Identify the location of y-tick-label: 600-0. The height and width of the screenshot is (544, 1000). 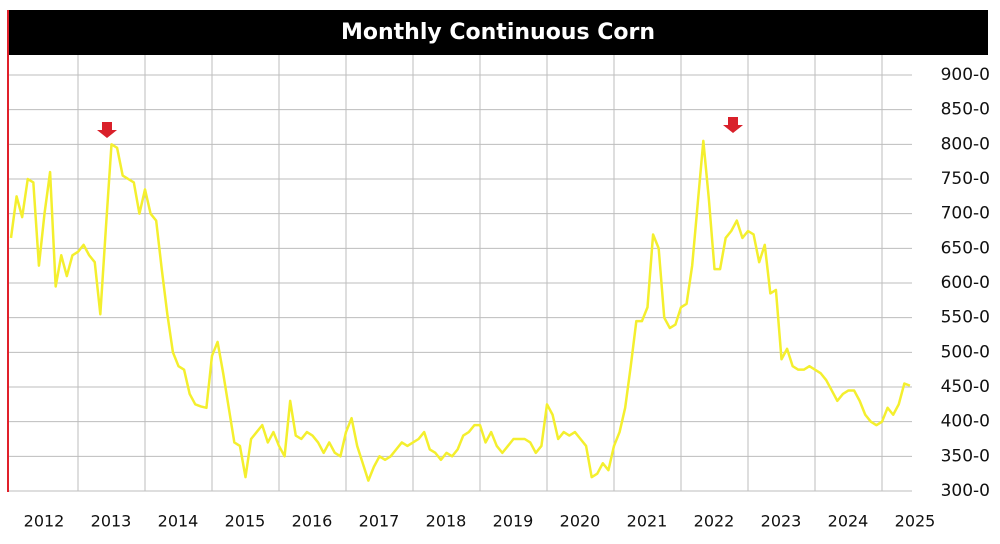
(965, 283).